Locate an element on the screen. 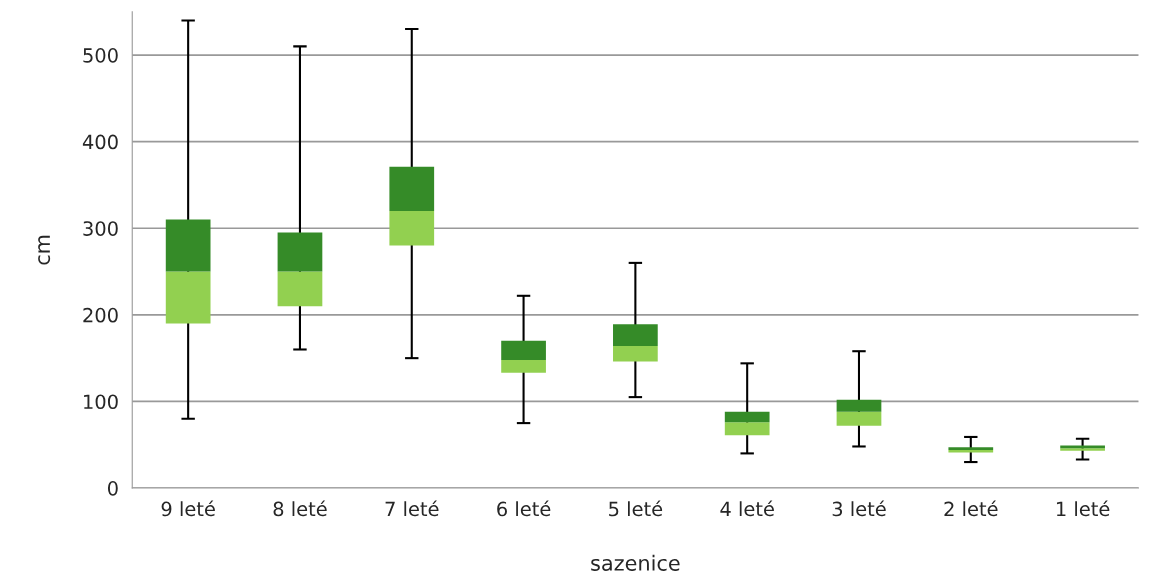 The height and width of the screenshot is (588, 1150). x-tick-label: 1 leté is located at coordinates (1083, 508).